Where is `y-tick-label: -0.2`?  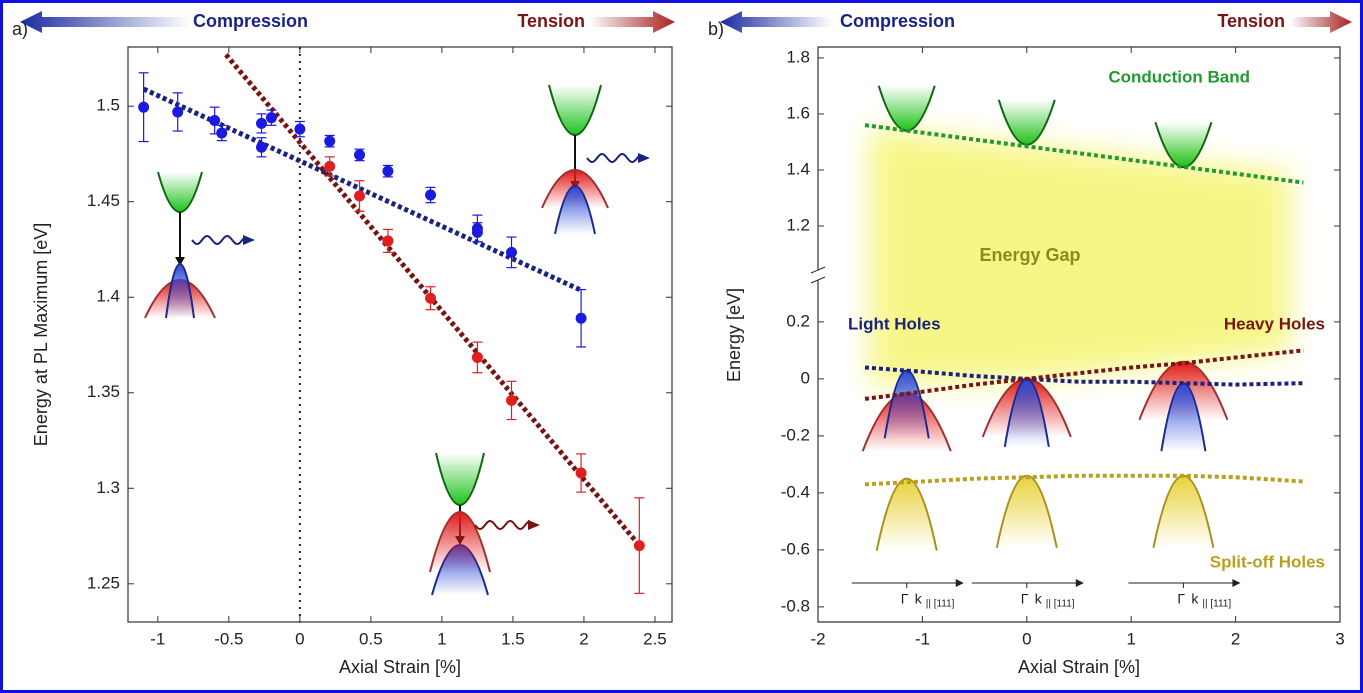 y-tick-label: -0.2 is located at coordinates (795, 434).